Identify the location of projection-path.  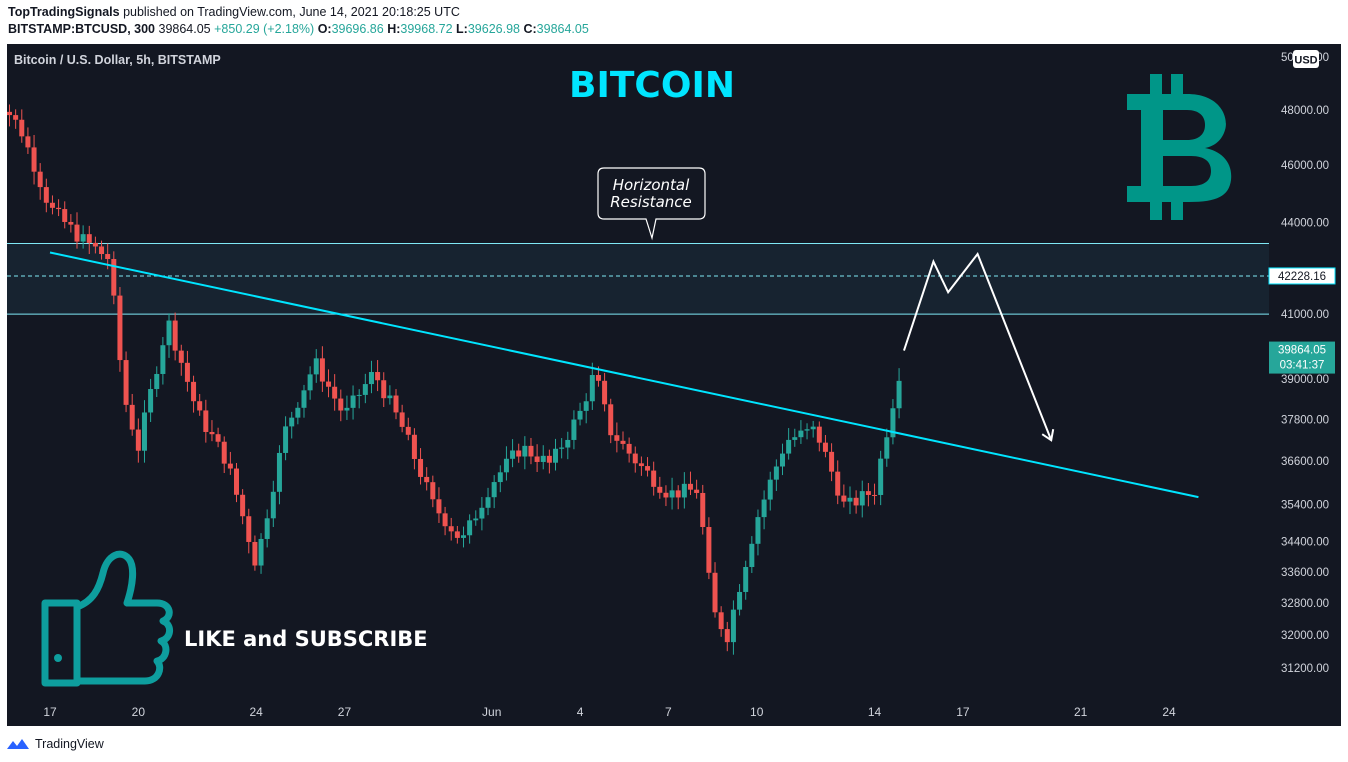
(978, 346).